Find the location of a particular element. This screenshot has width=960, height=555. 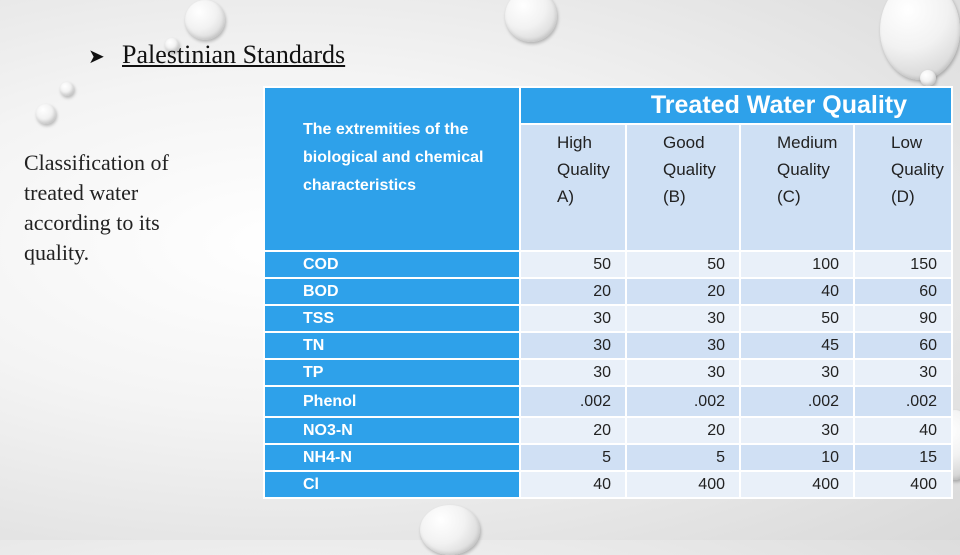

row-label: NH4-N is located at coordinates (392, 457).